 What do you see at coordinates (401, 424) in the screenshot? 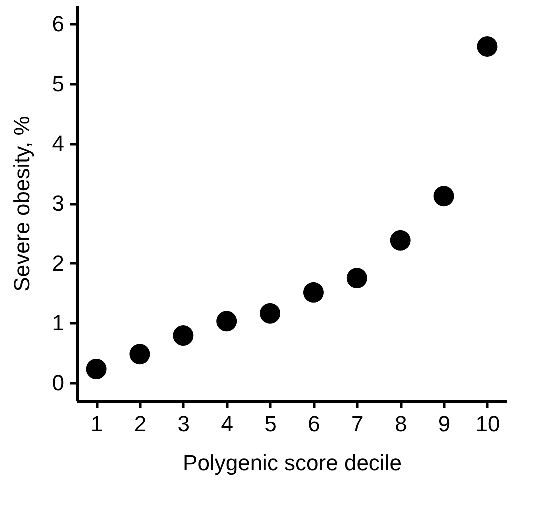
I see `x-tick-label: 8` at bounding box center [401, 424].